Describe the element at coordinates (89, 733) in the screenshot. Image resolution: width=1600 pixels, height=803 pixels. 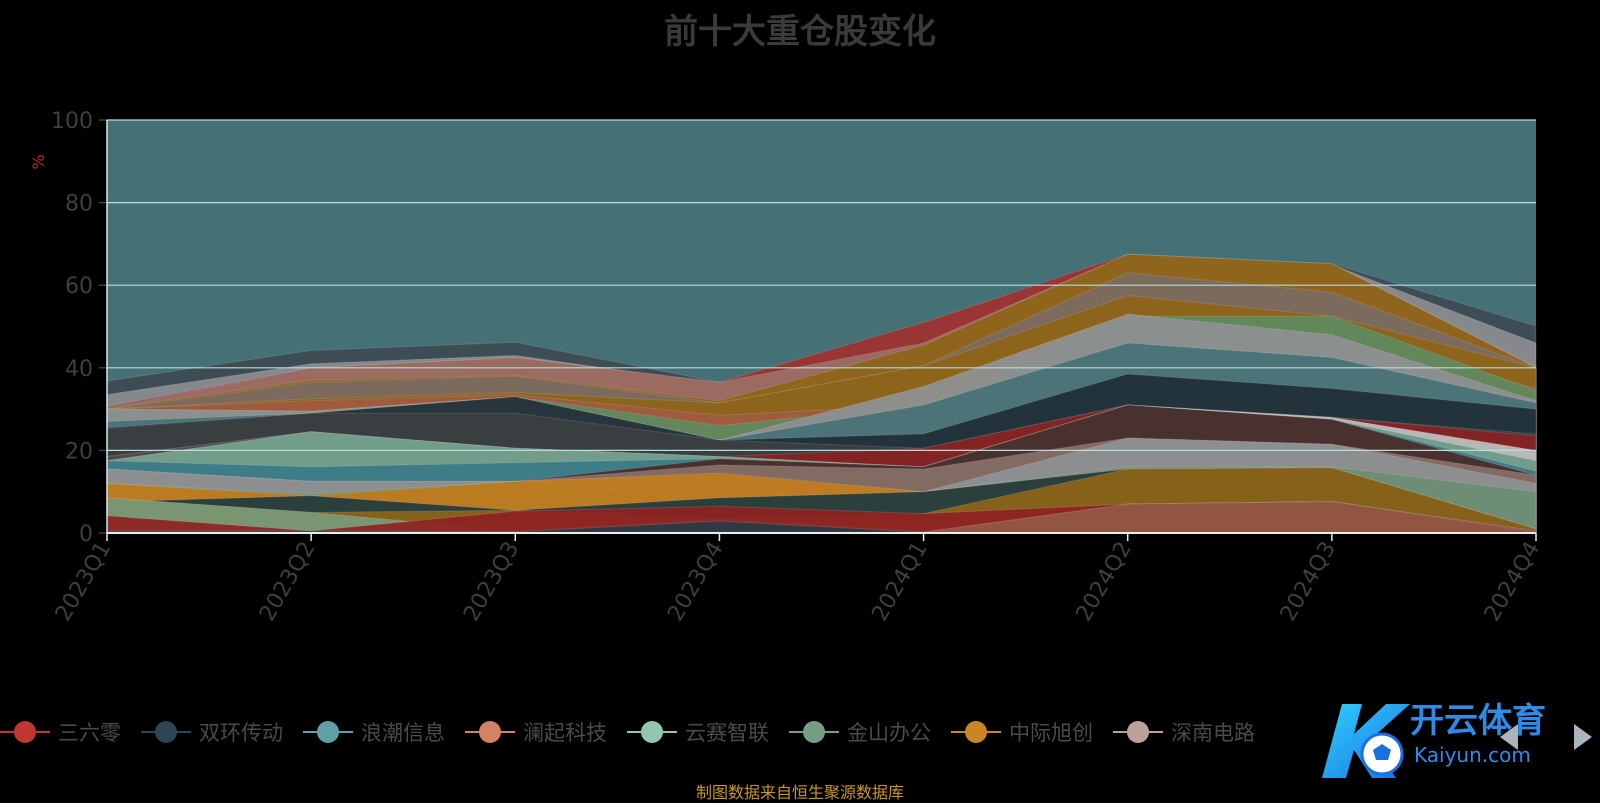
I see `legend-label: 三六零` at that location.